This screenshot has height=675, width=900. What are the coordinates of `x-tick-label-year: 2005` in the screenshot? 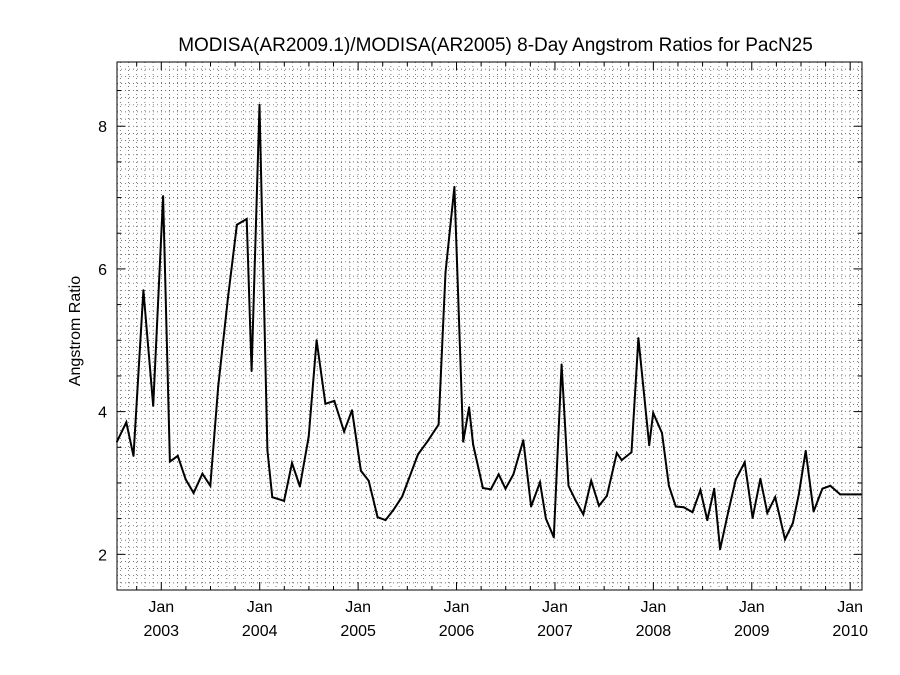 It's located at (358, 631).